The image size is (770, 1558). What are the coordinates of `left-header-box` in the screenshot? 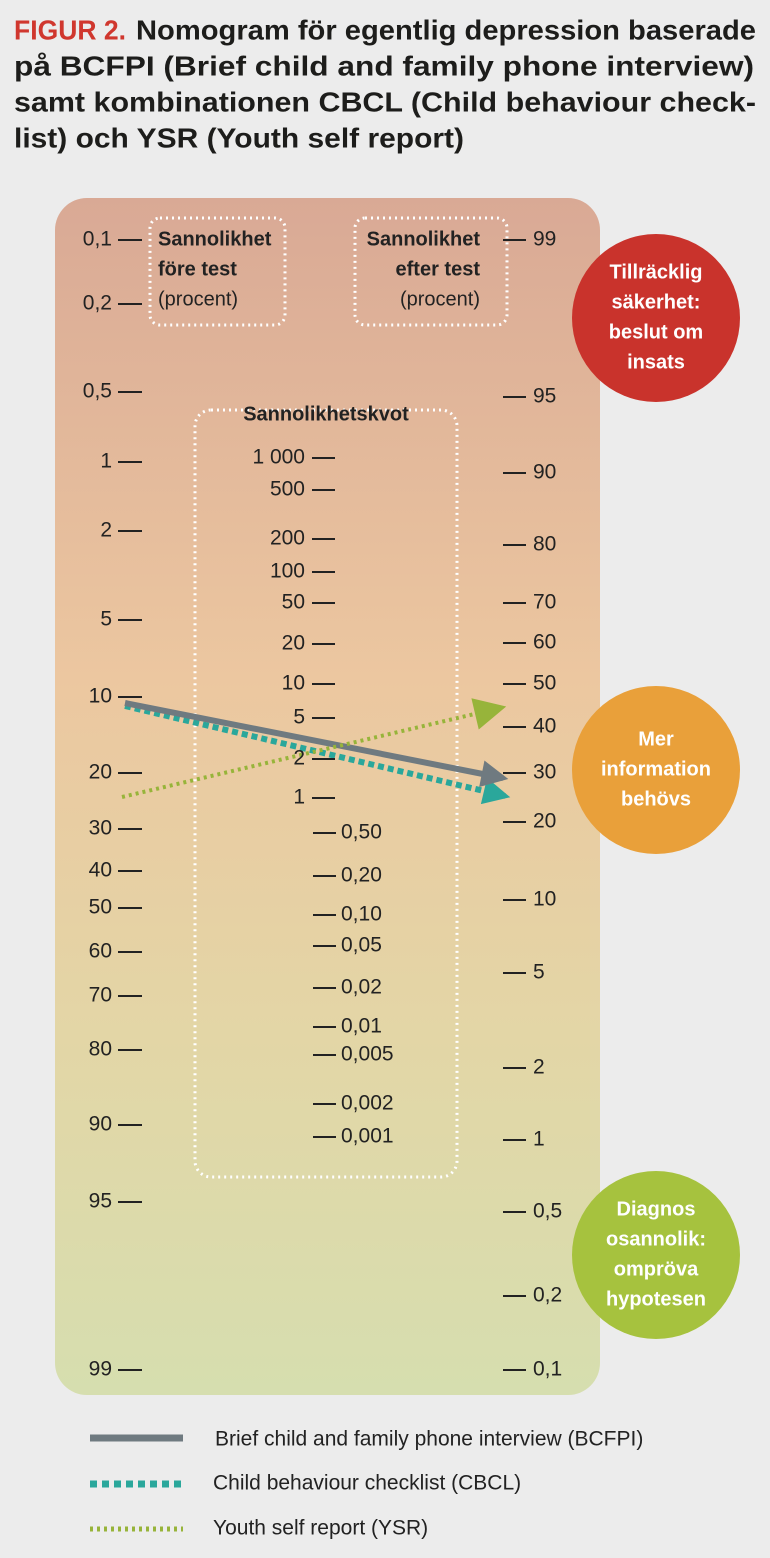 It's located at (217, 271).